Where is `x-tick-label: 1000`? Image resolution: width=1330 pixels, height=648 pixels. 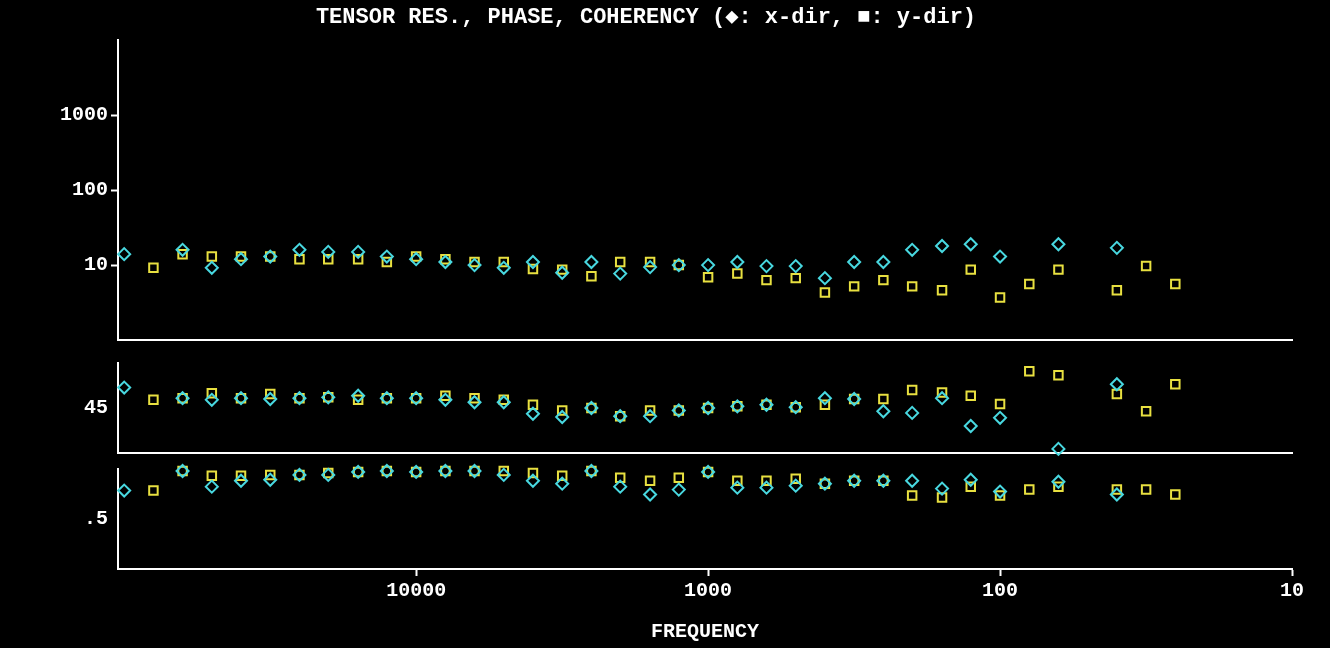 x-tick-label: 1000 is located at coordinates (708, 591).